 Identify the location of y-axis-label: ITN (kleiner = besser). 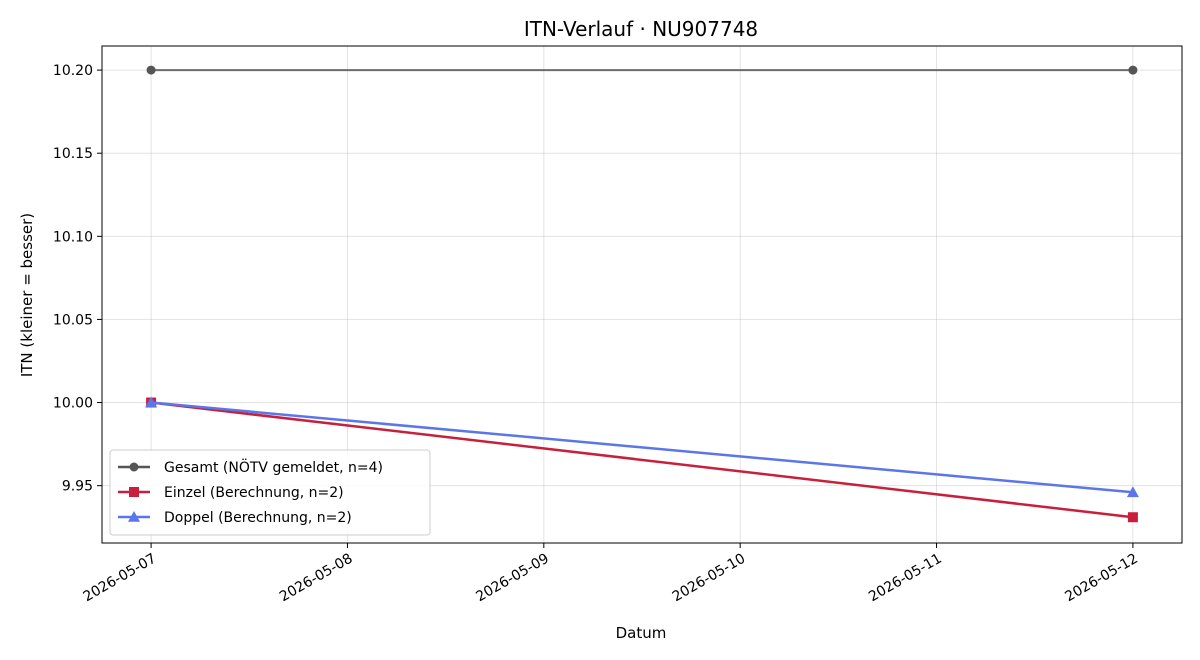
(27, 295).